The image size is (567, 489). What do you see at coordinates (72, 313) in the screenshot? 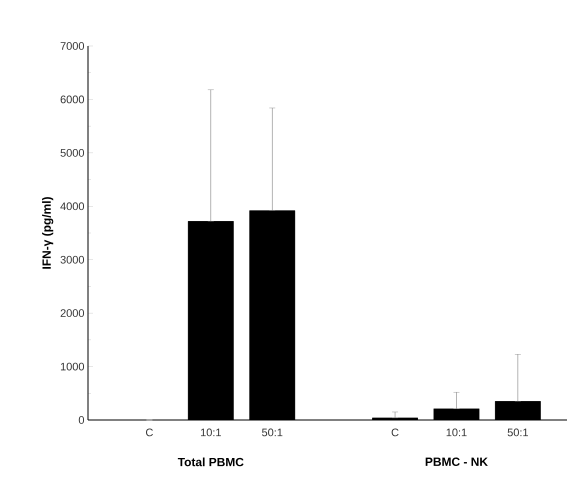
I see `y-tick-label: 2000` at bounding box center [72, 313].